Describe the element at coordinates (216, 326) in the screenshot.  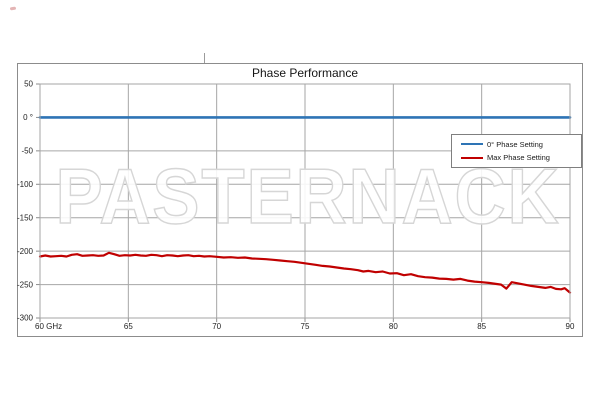
I see `x-tick-label: 70` at that location.